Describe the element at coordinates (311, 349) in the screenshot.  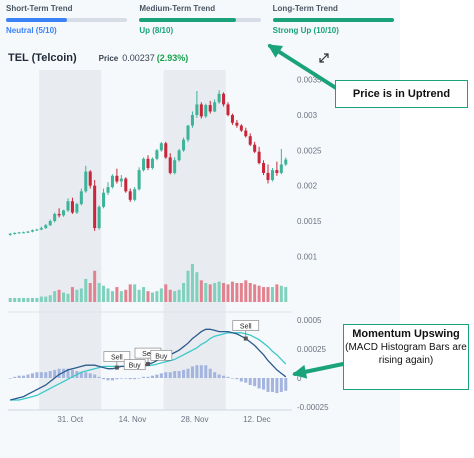
I see `macd-tick-label: 0.00025` at that location.